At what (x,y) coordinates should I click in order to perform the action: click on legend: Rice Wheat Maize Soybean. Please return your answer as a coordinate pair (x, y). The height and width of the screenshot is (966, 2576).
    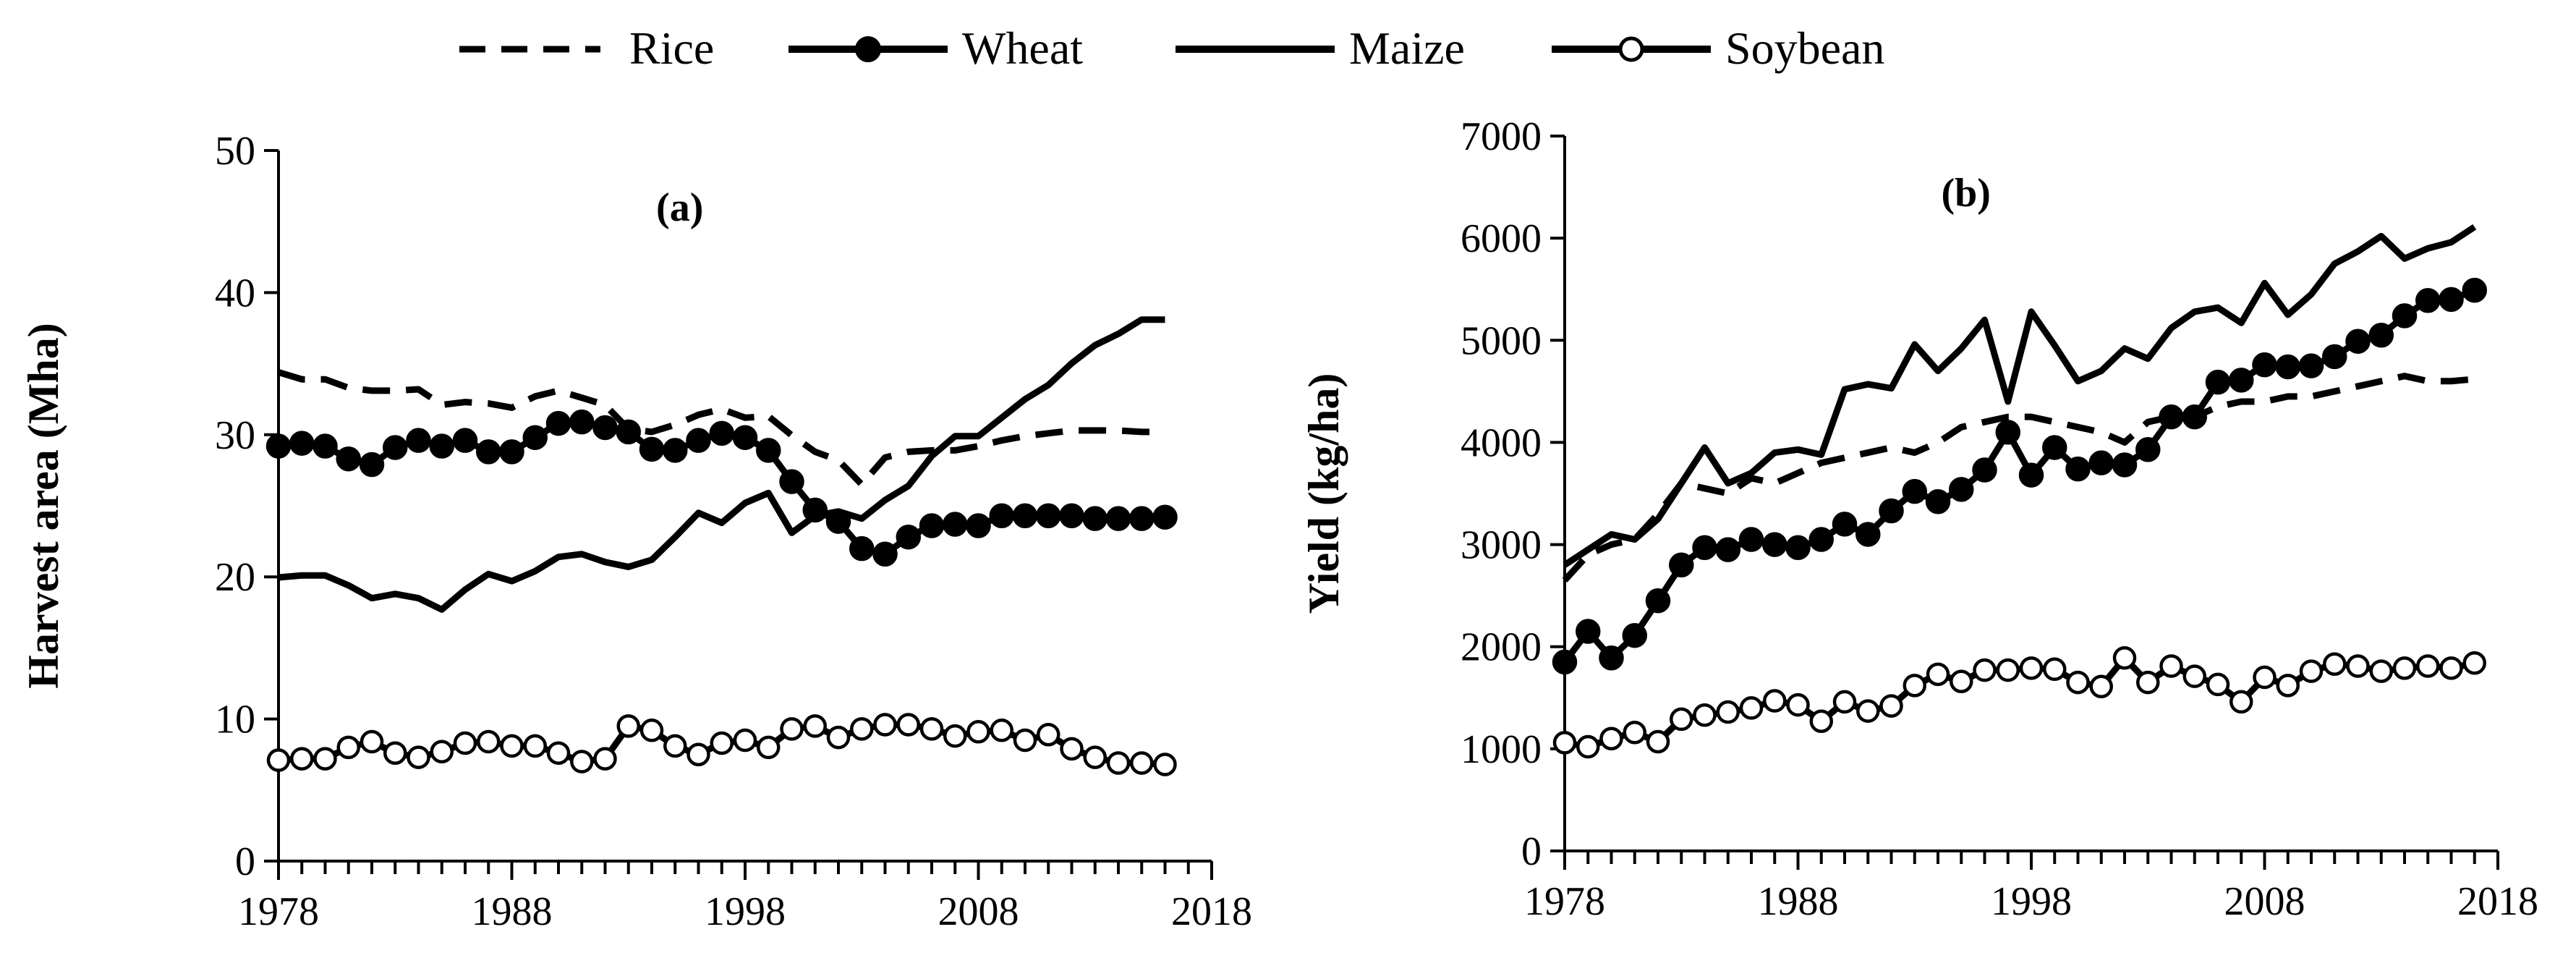
    Looking at the image, I should click on (1171, 48).